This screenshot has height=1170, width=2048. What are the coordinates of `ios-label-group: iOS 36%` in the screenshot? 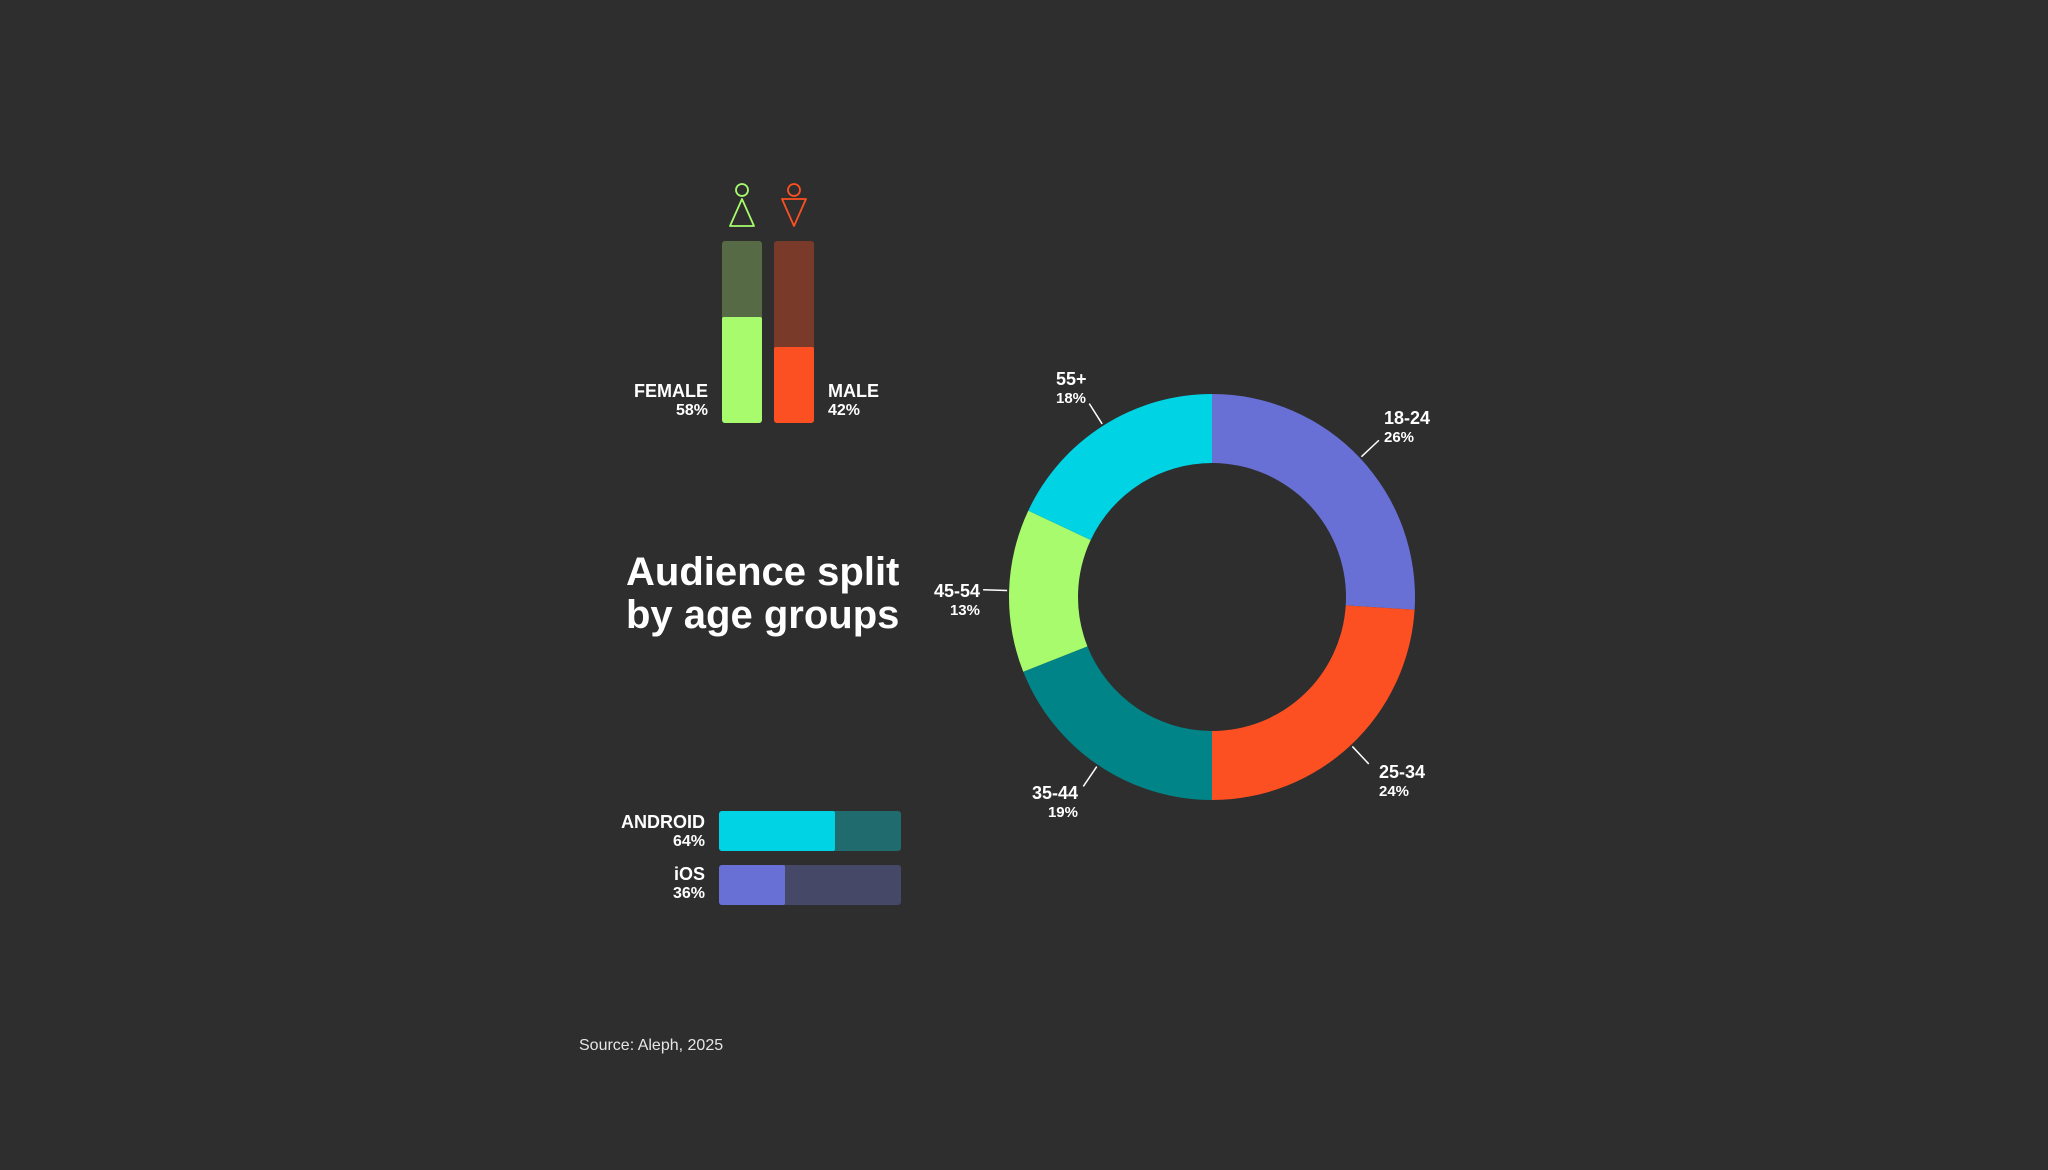 It's located at (642, 884).